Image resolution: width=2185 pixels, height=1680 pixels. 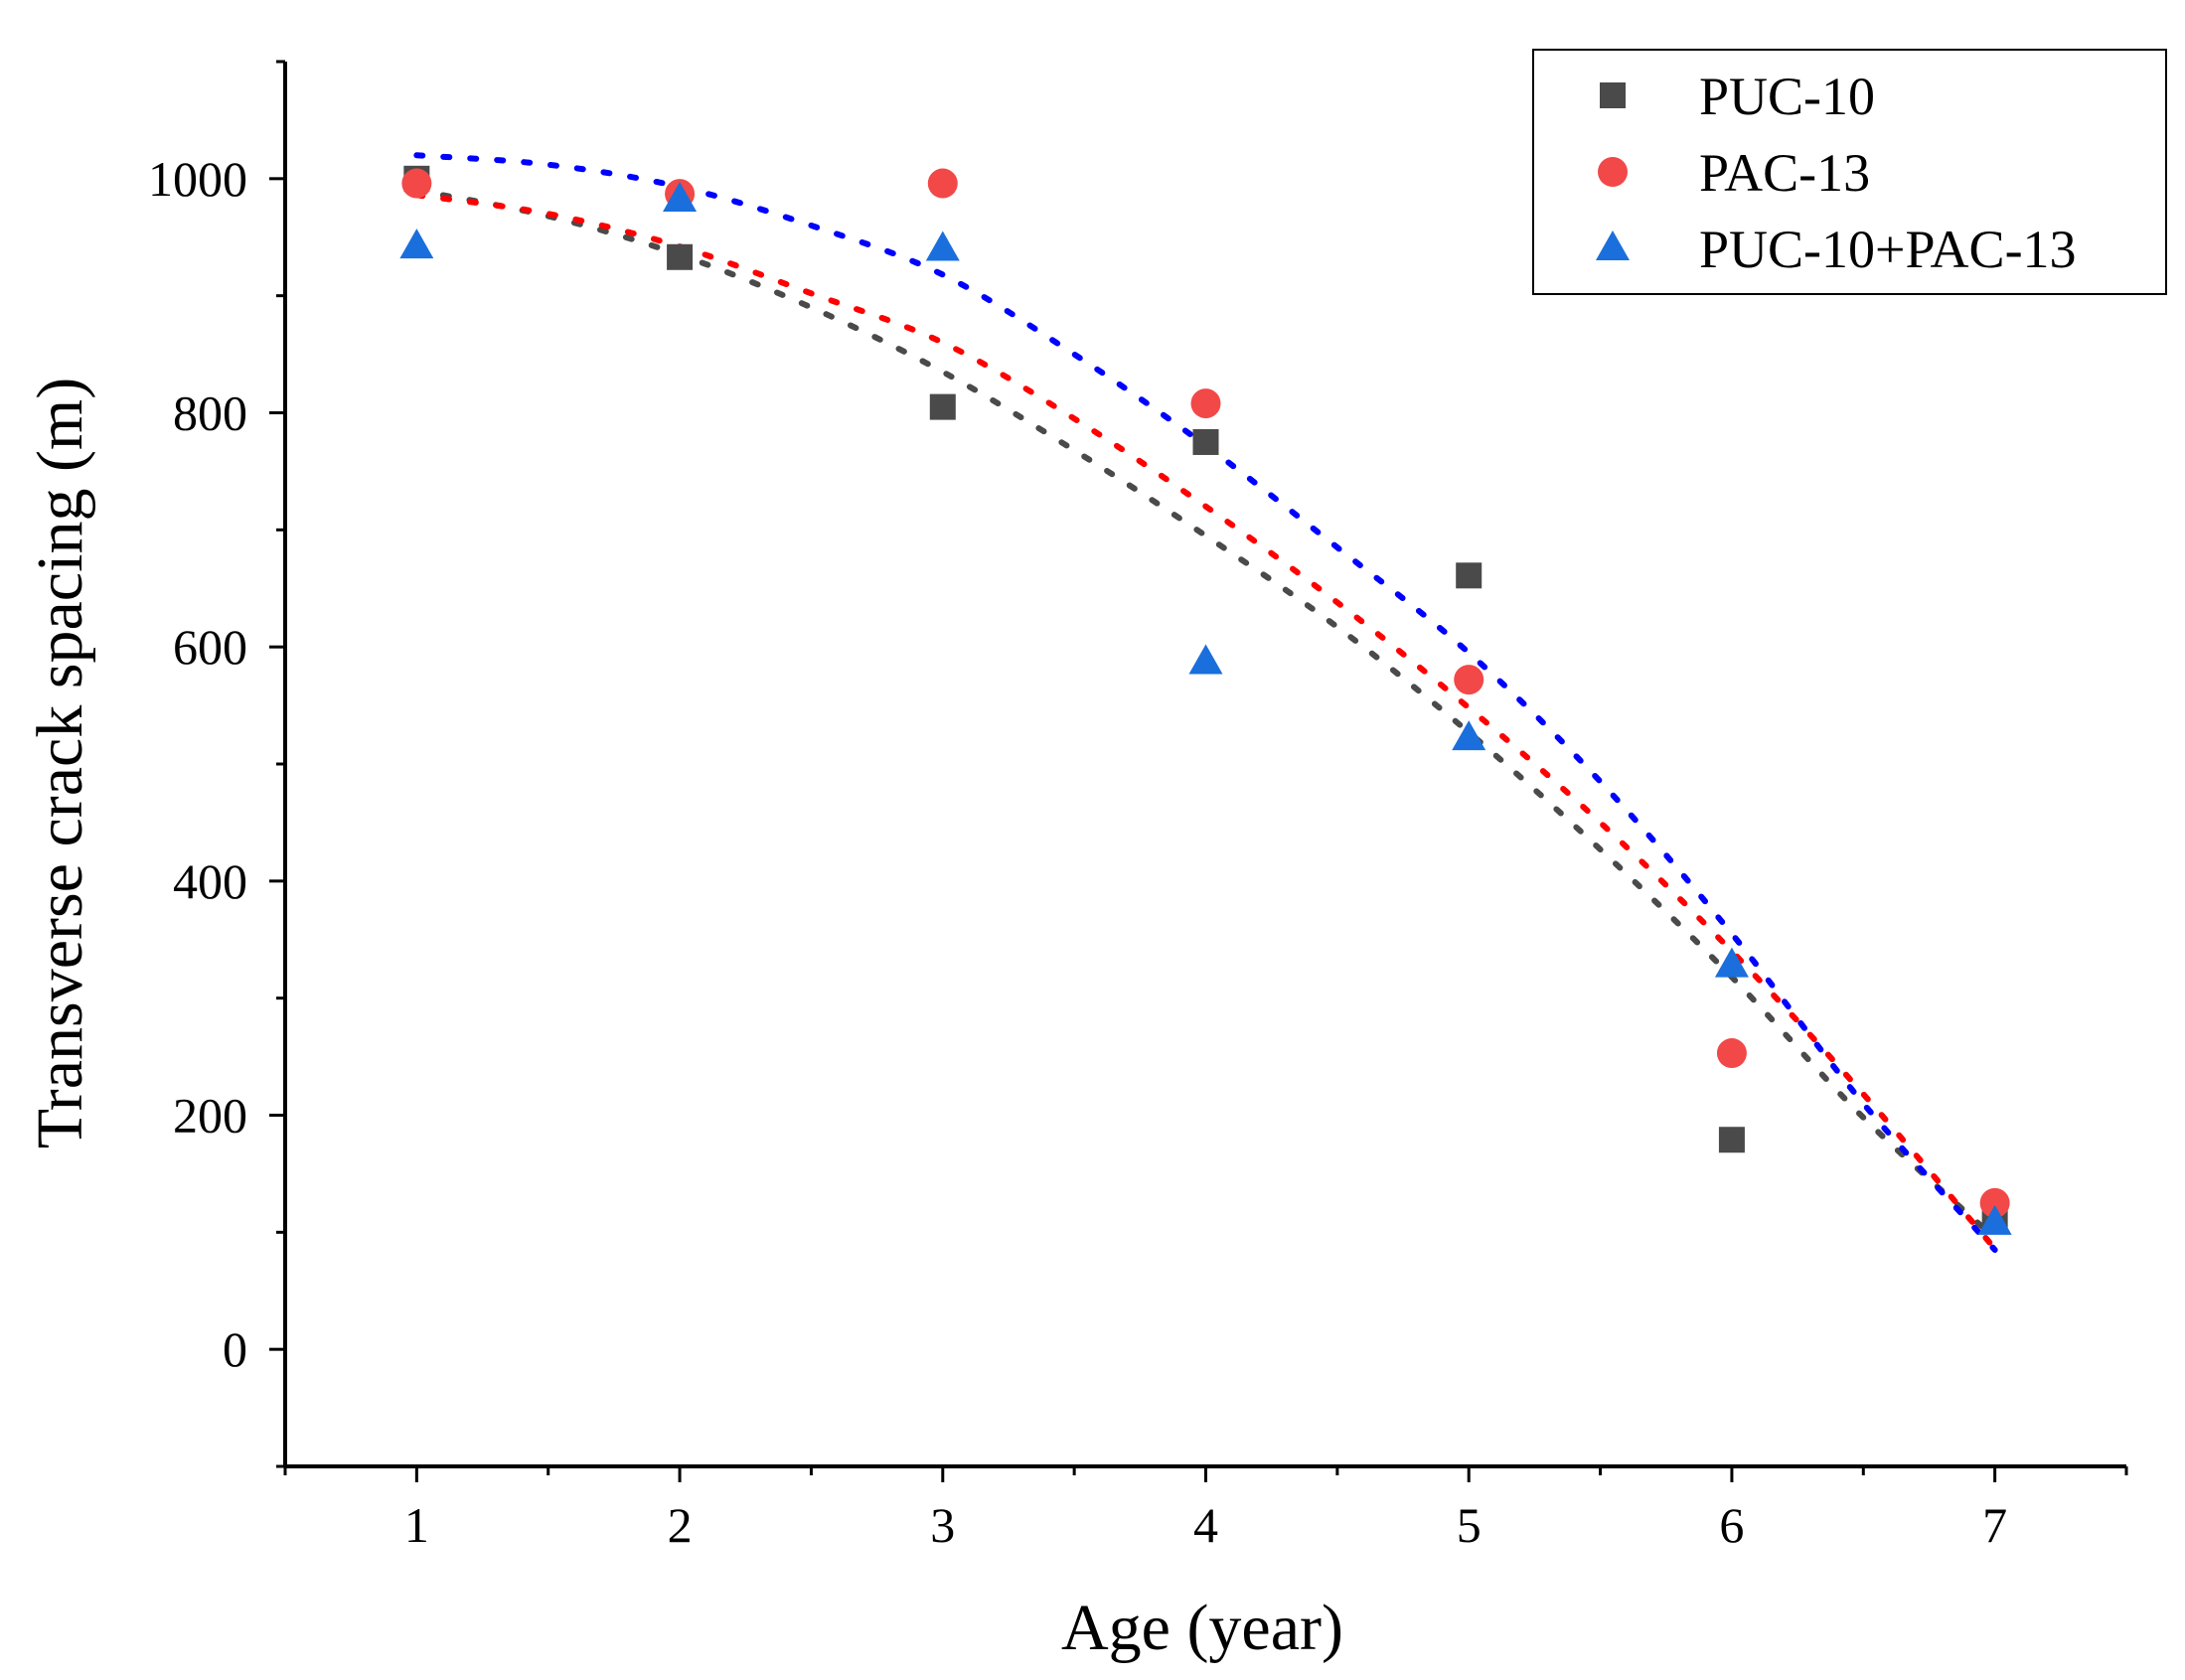 What do you see at coordinates (416, 1525) in the screenshot?
I see `x-tick-label: 1` at bounding box center [416, 1525].